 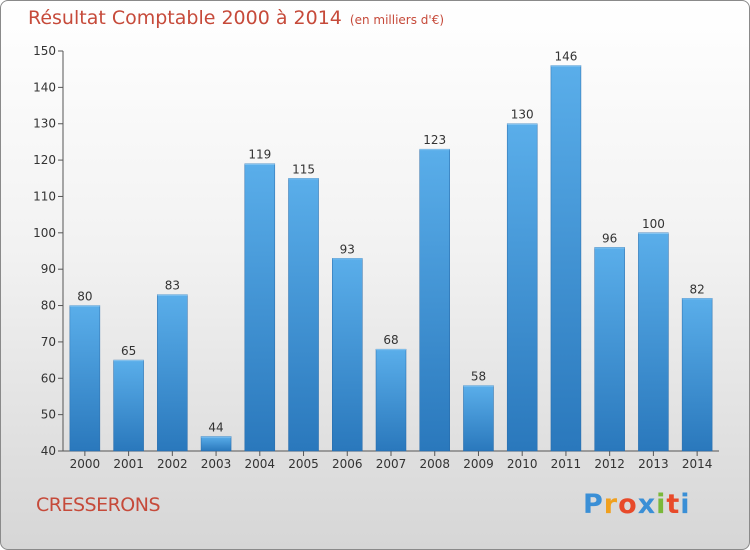 I want to click on y-tick-label: 90, so click(x=48, y=269).